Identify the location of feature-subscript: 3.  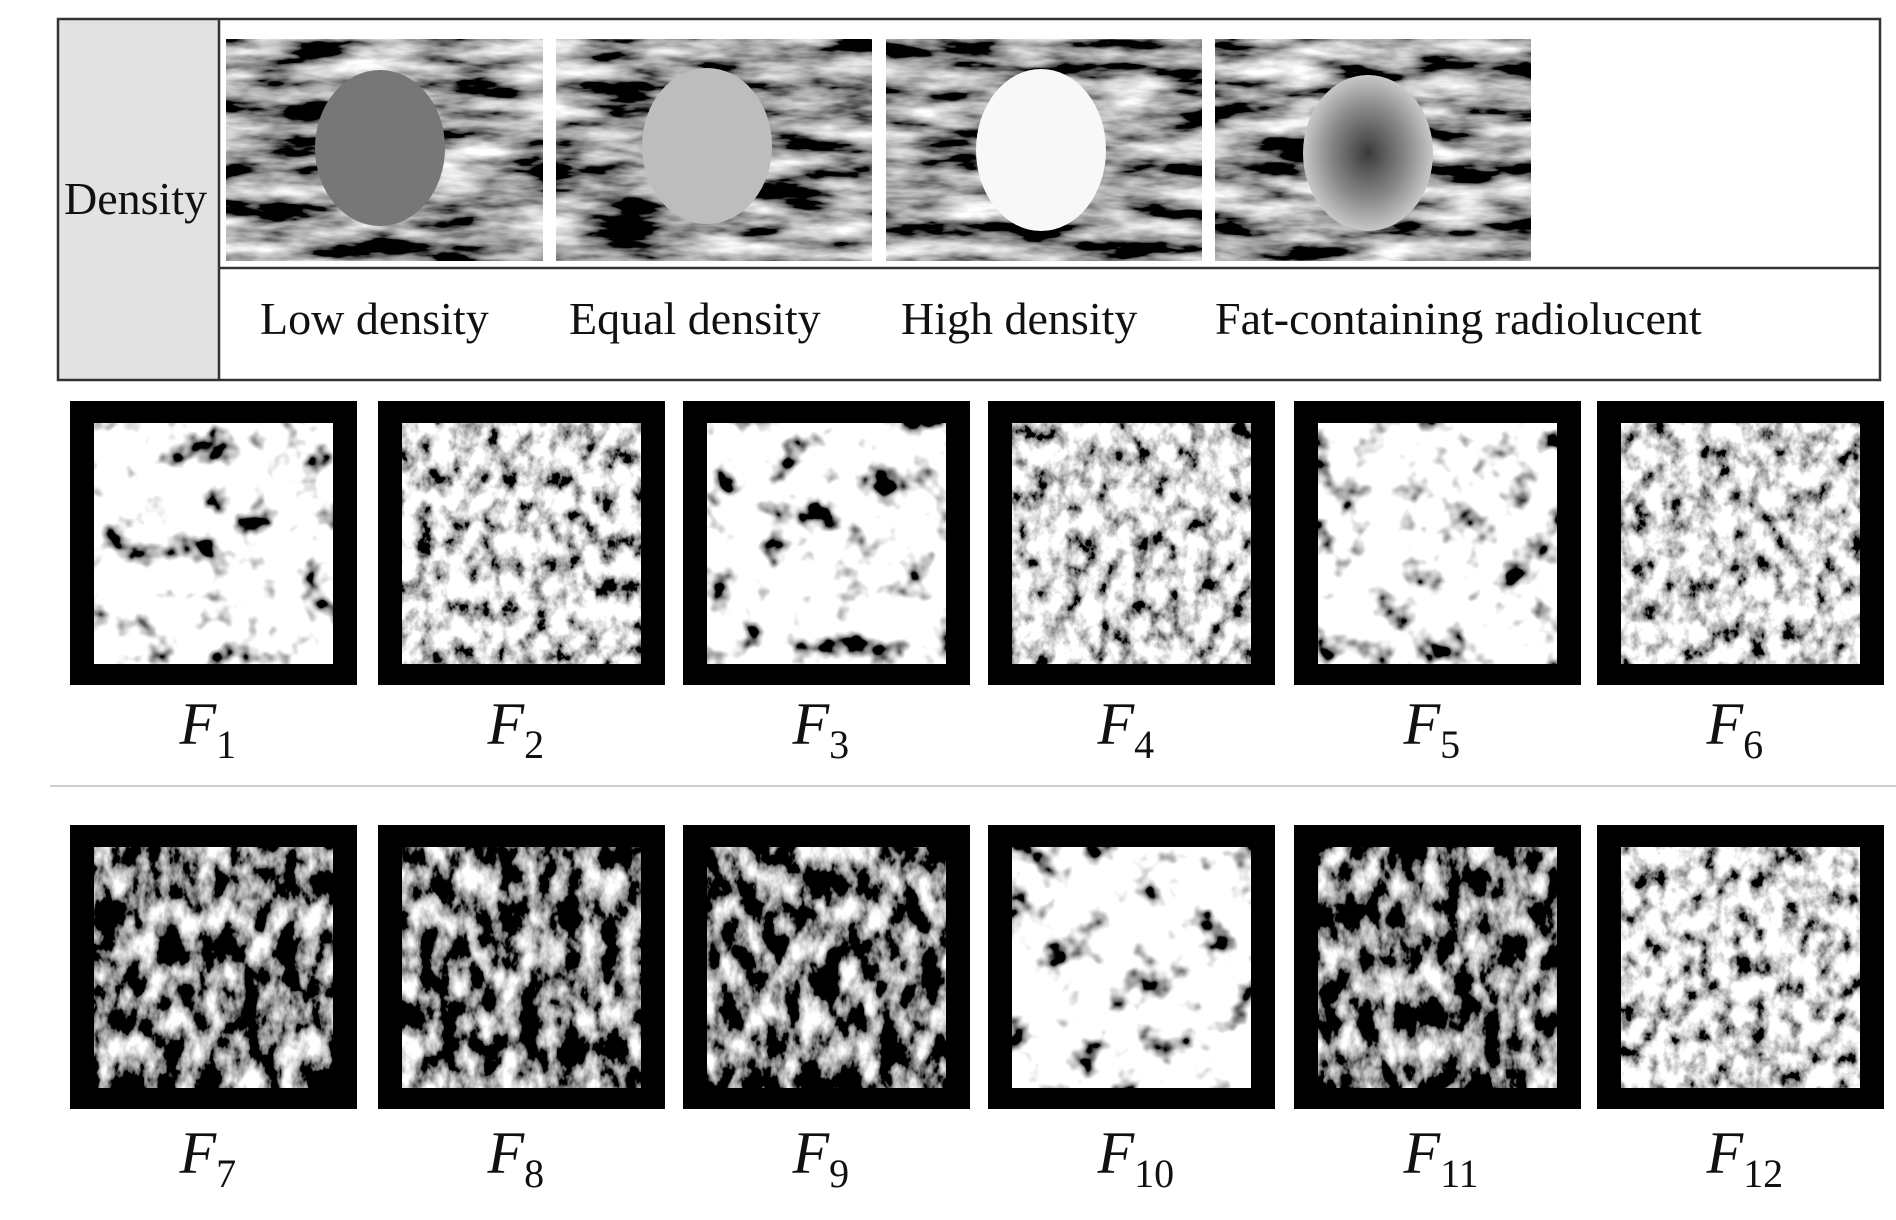
(839, 744).